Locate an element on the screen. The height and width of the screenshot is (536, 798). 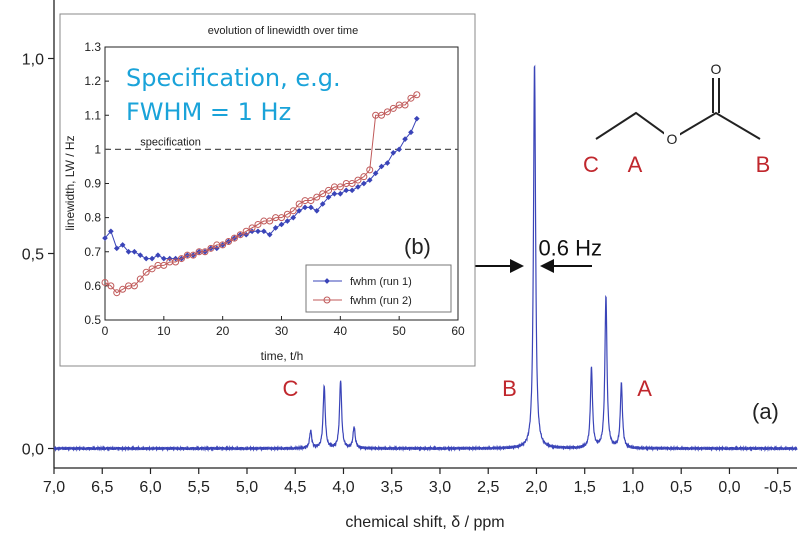
main-x-tick-label: -0,5 is located at coordinates (778, 487).